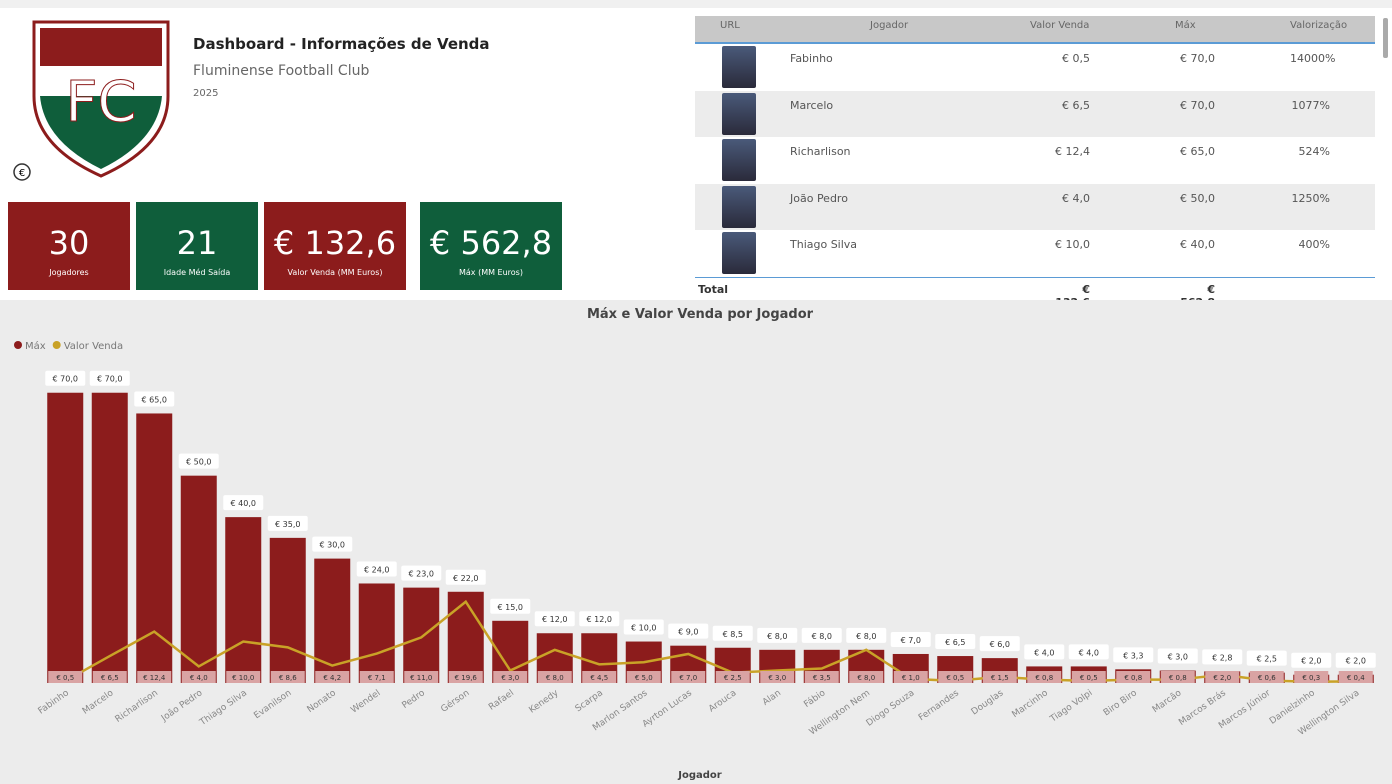  What do you see at coordinates (688, 632) in the screenshot?
I see `data-label: € 9,0` at bounding box center [688, 632].